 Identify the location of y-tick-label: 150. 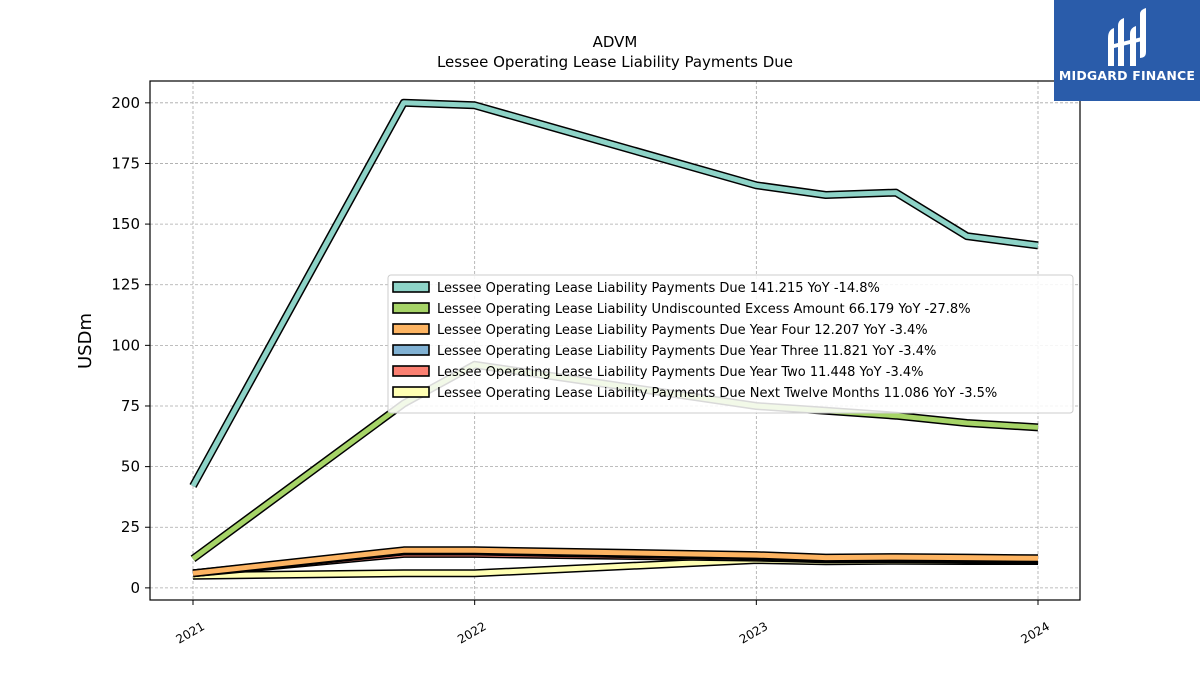
(125, 224).